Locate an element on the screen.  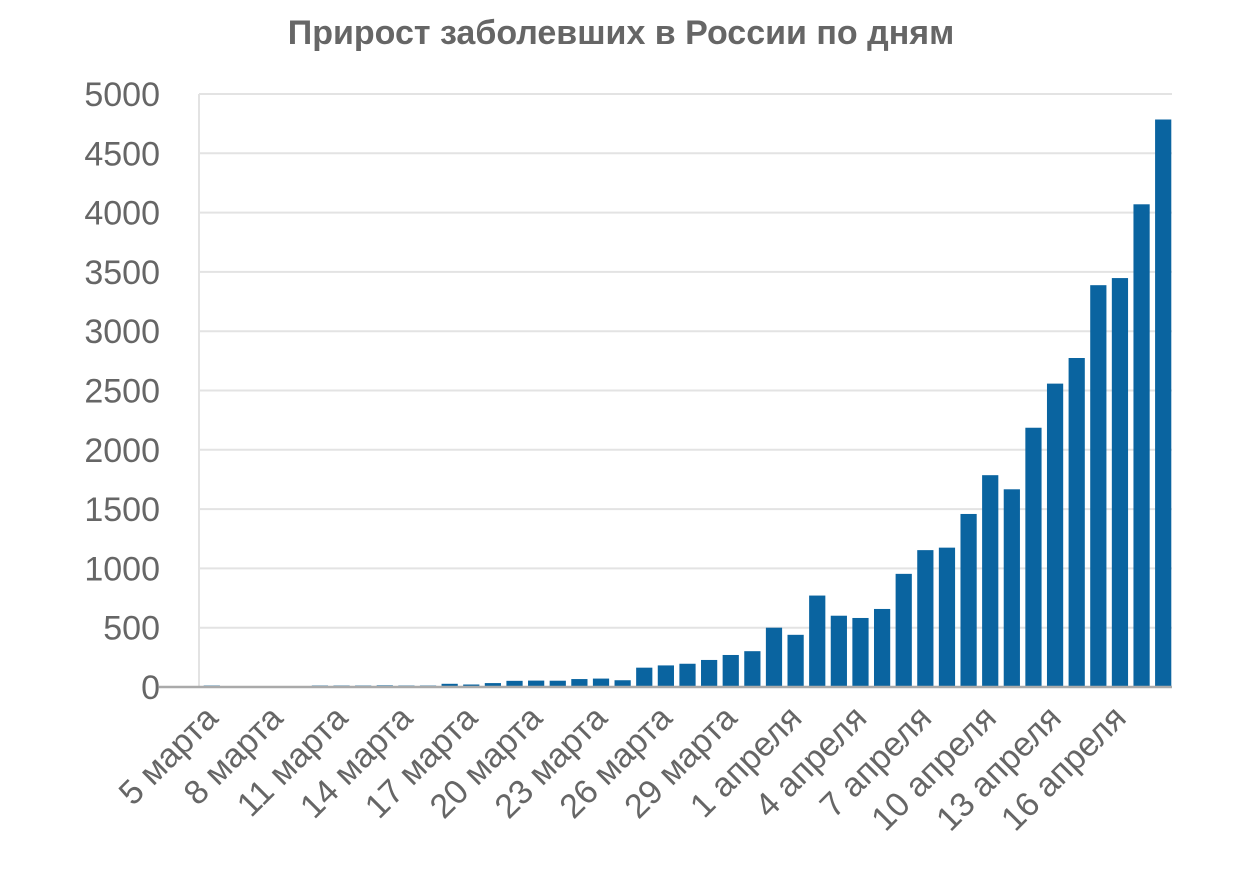
y-tick-label: 4000 is located at coordinates (122, 214).